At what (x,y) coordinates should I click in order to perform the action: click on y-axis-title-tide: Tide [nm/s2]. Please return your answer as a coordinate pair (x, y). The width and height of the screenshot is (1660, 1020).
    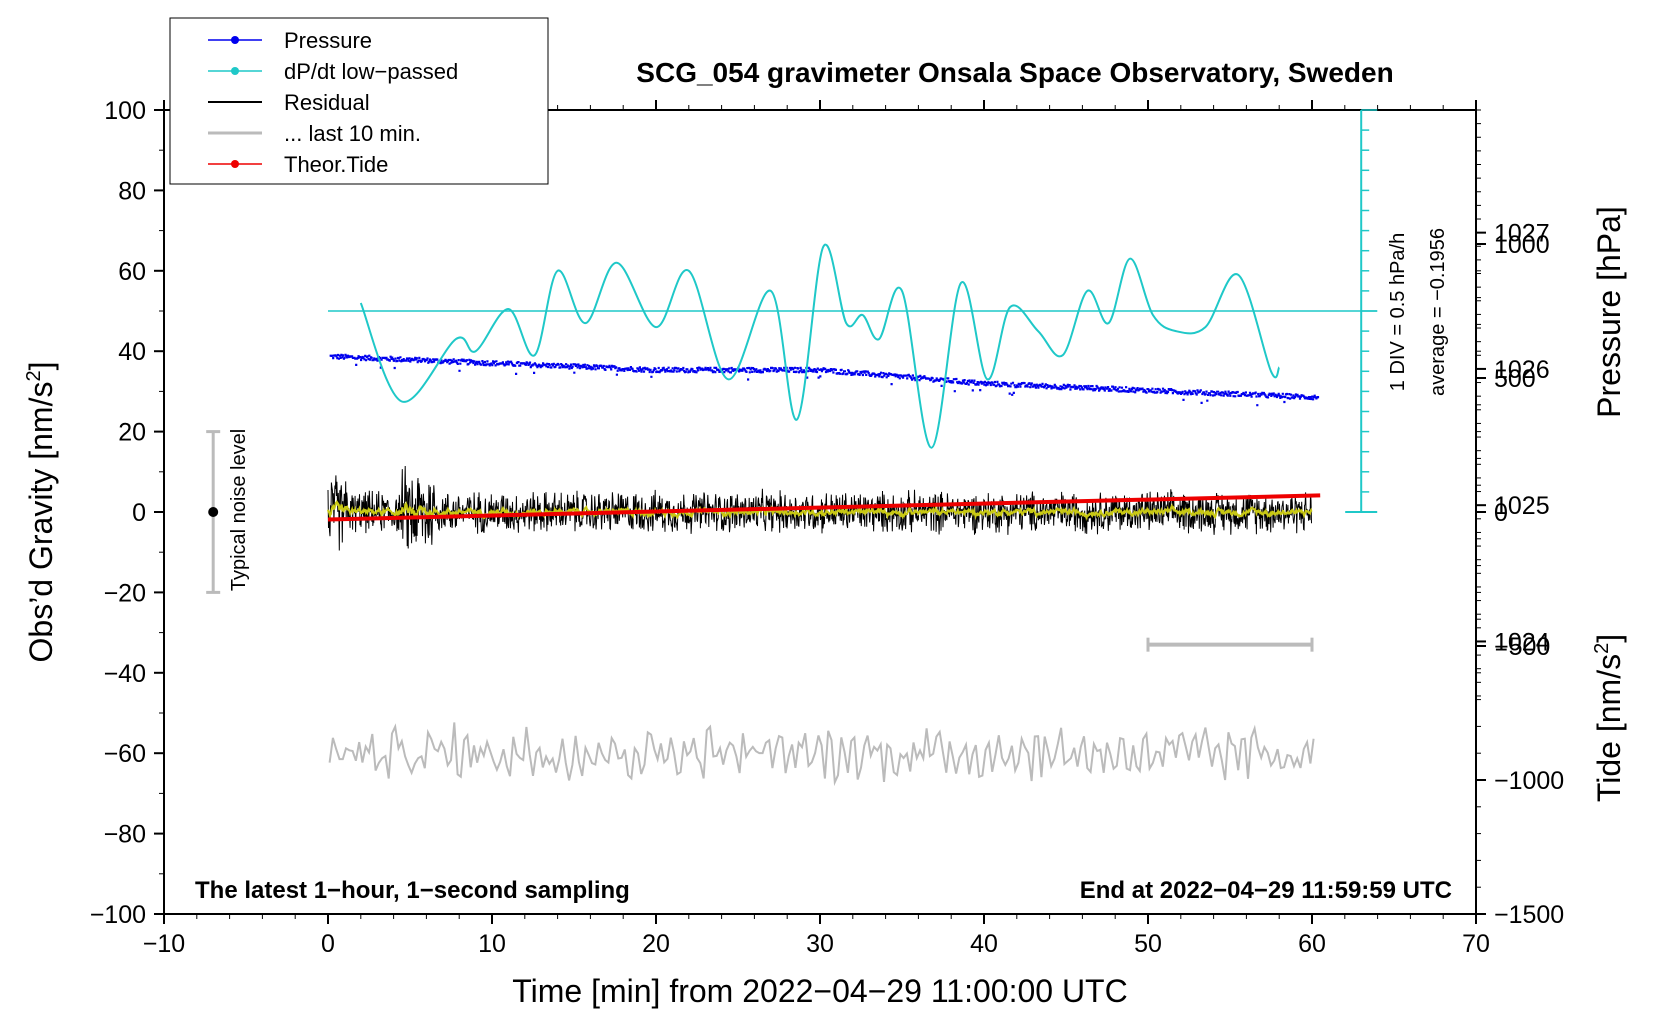
    Looking at the image, I should click on (1609, 718).